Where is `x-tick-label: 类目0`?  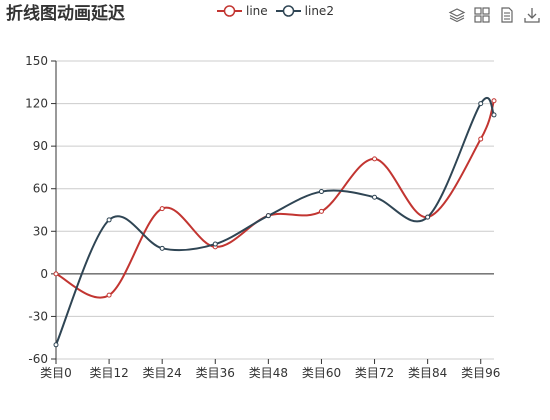 x-tick-label: 类目0 is located at coordinates (56, 373).